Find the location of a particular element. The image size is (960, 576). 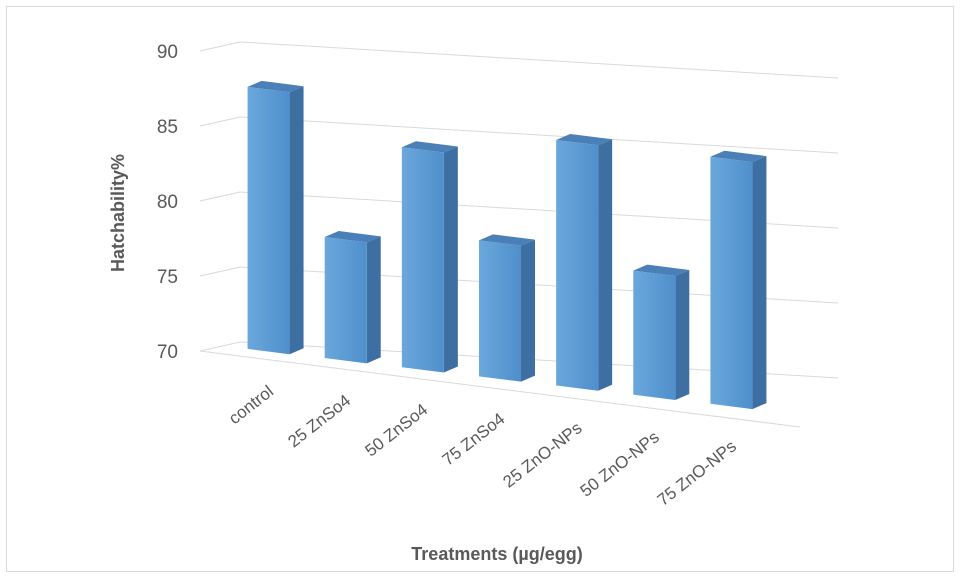

y-tick-label: 80 is located at coordinates (167, 202).